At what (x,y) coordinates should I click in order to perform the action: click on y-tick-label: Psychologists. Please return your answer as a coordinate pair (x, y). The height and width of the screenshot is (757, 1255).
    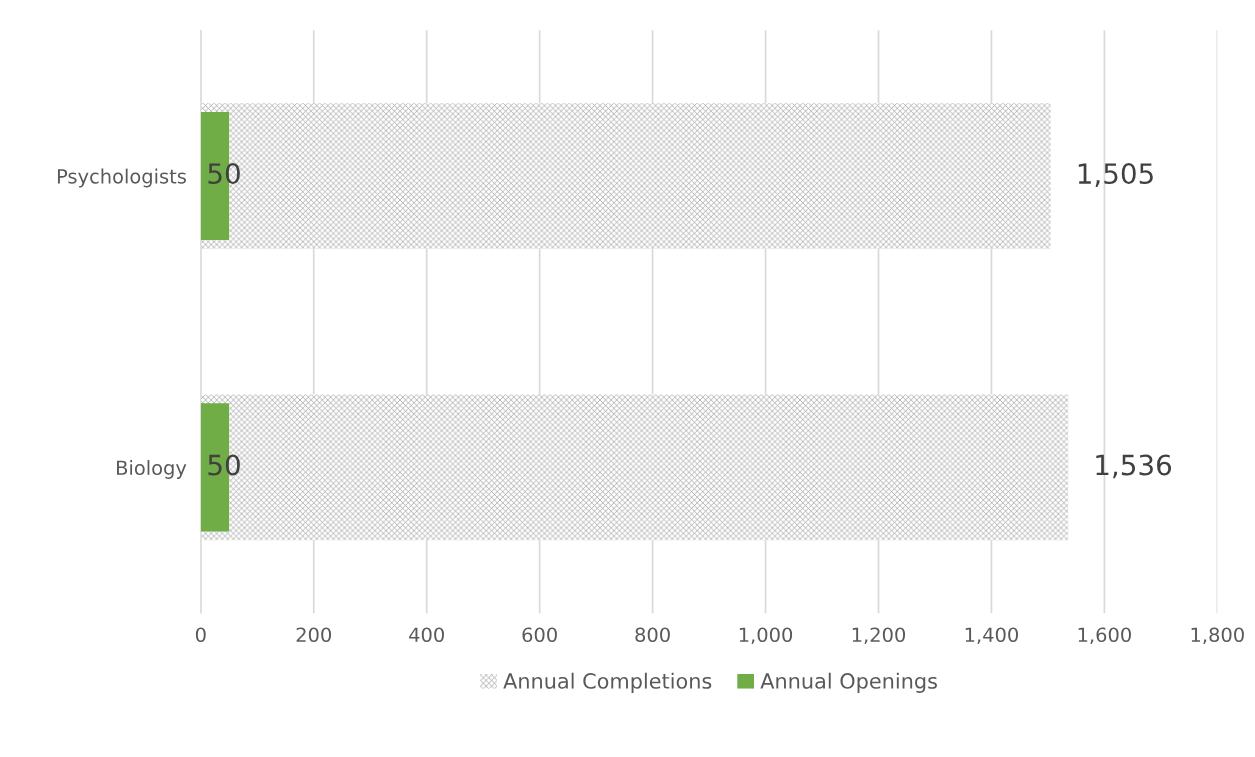
    Looking at the image, I should click on (121, 178).